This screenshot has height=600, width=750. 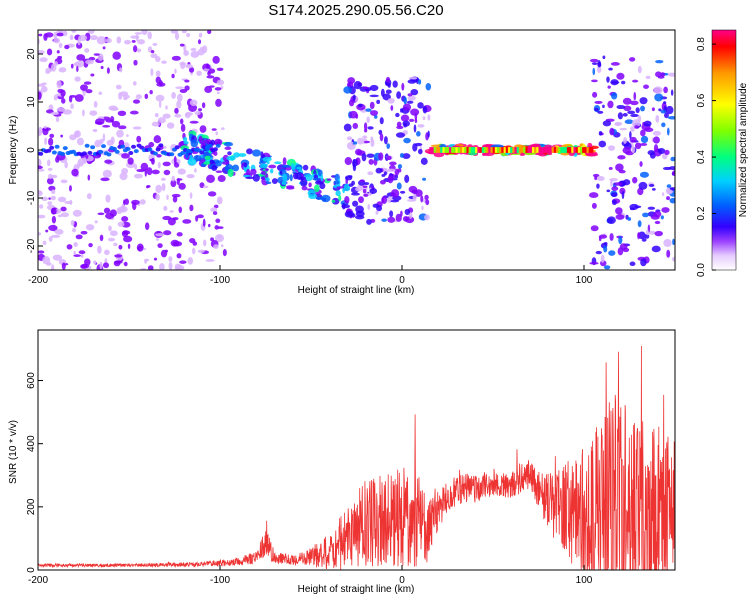 I want to click on spectrogram-xtick-label: -100, so click(x=220, y=280).